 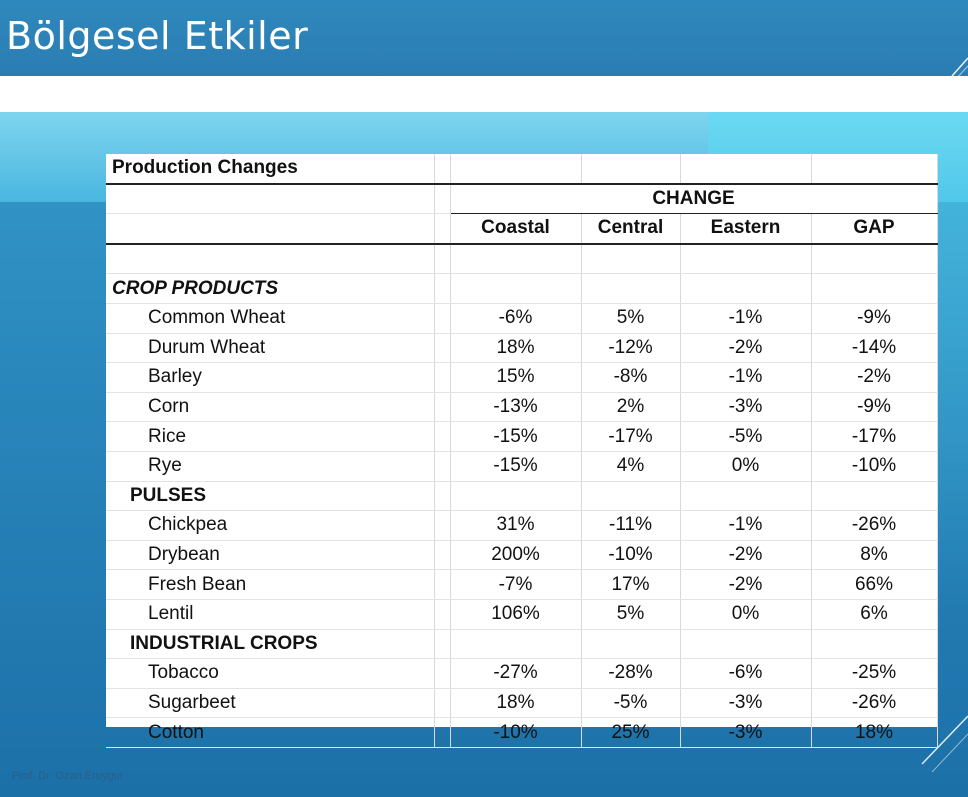 I want to click on cell-central: -11%, so click(x=631, y=525).